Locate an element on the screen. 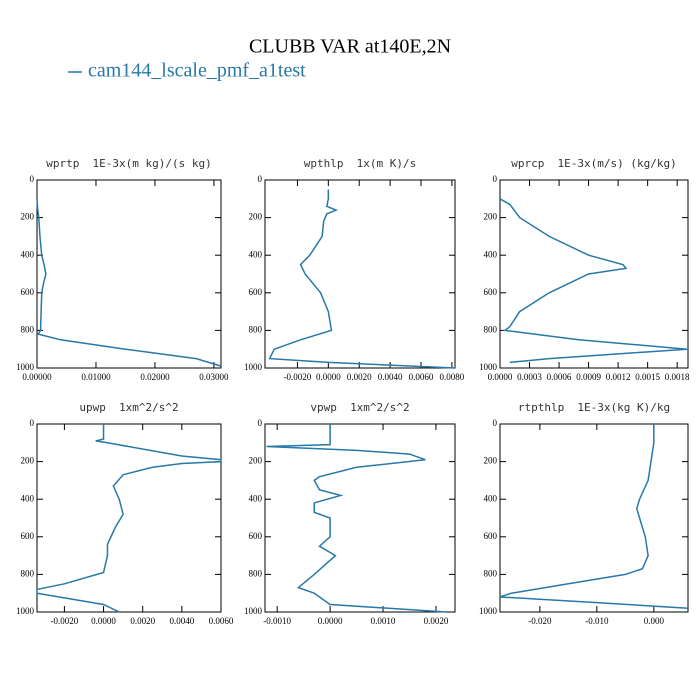  x-tick-label: 0.0010 is located at coordinates (383, 621).